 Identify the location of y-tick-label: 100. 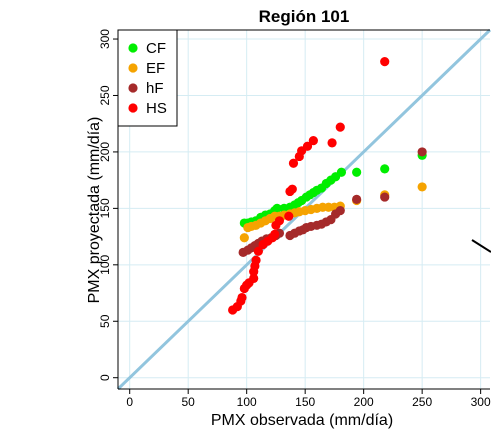
(105, 264).